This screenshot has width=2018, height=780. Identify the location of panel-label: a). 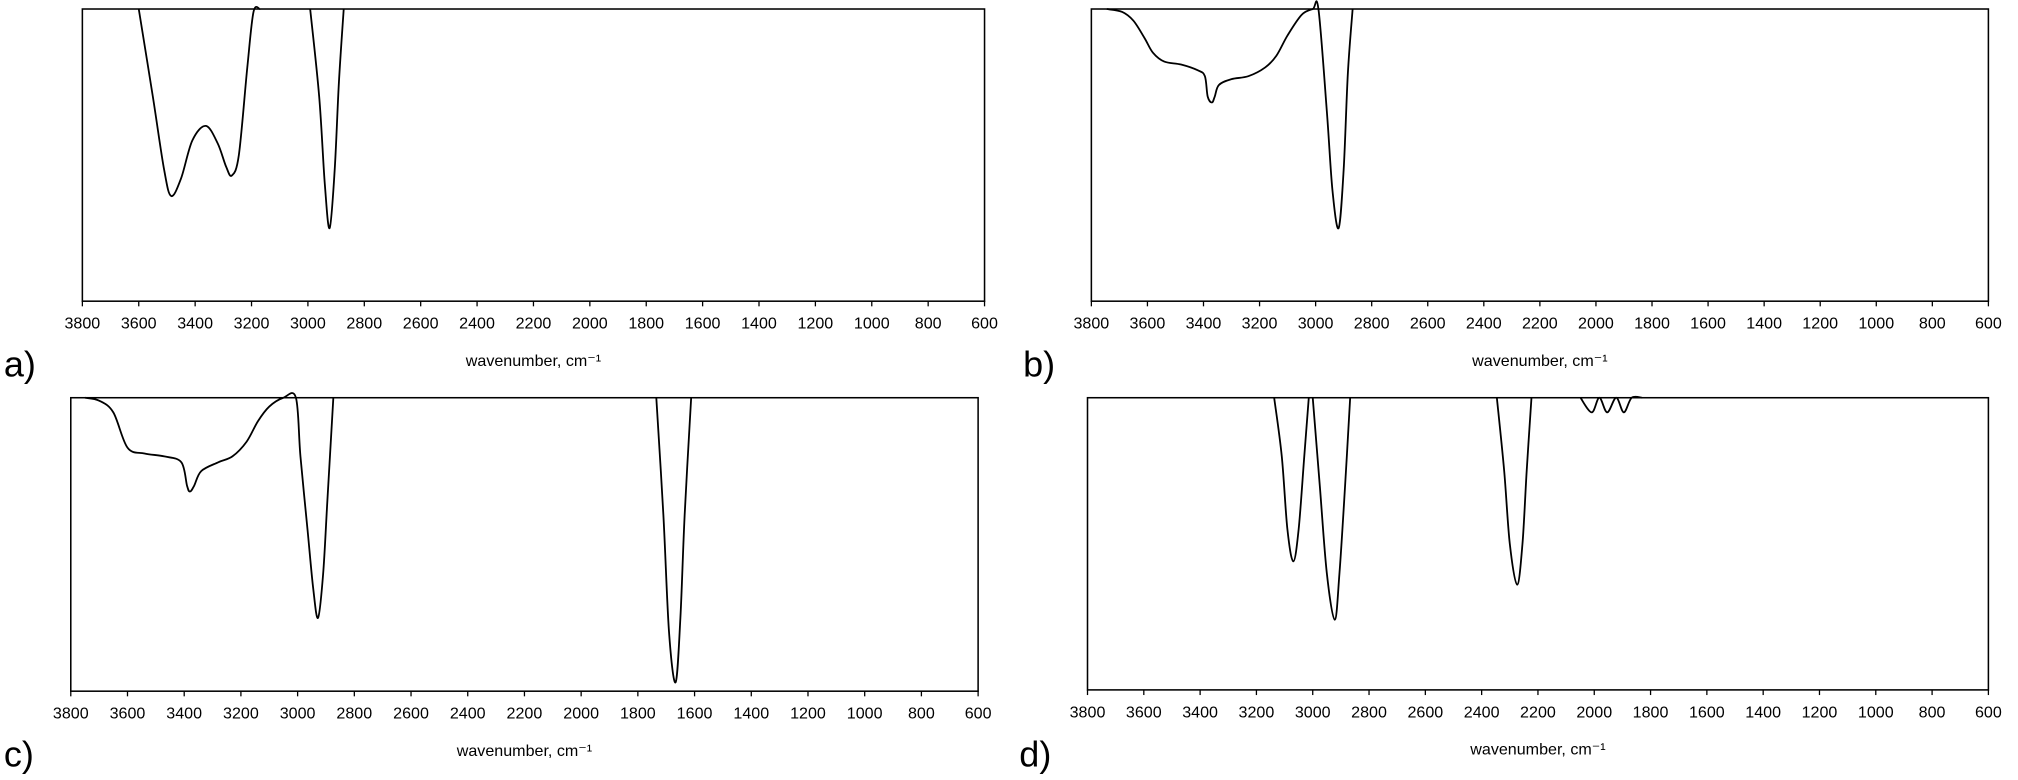
(20, 363).